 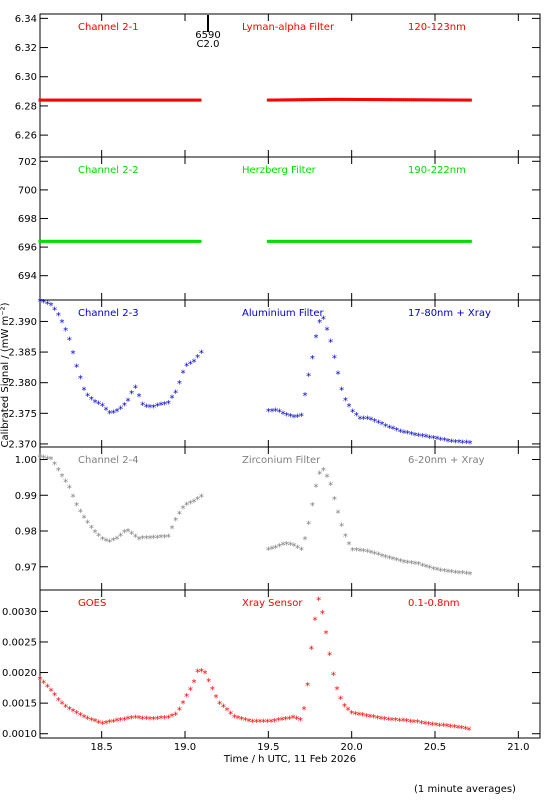 What do you see at coordinates (108, 313) in the screenshot?
I see `panel-channel-label: Channel 2-3` at bounding box center [108, 313].